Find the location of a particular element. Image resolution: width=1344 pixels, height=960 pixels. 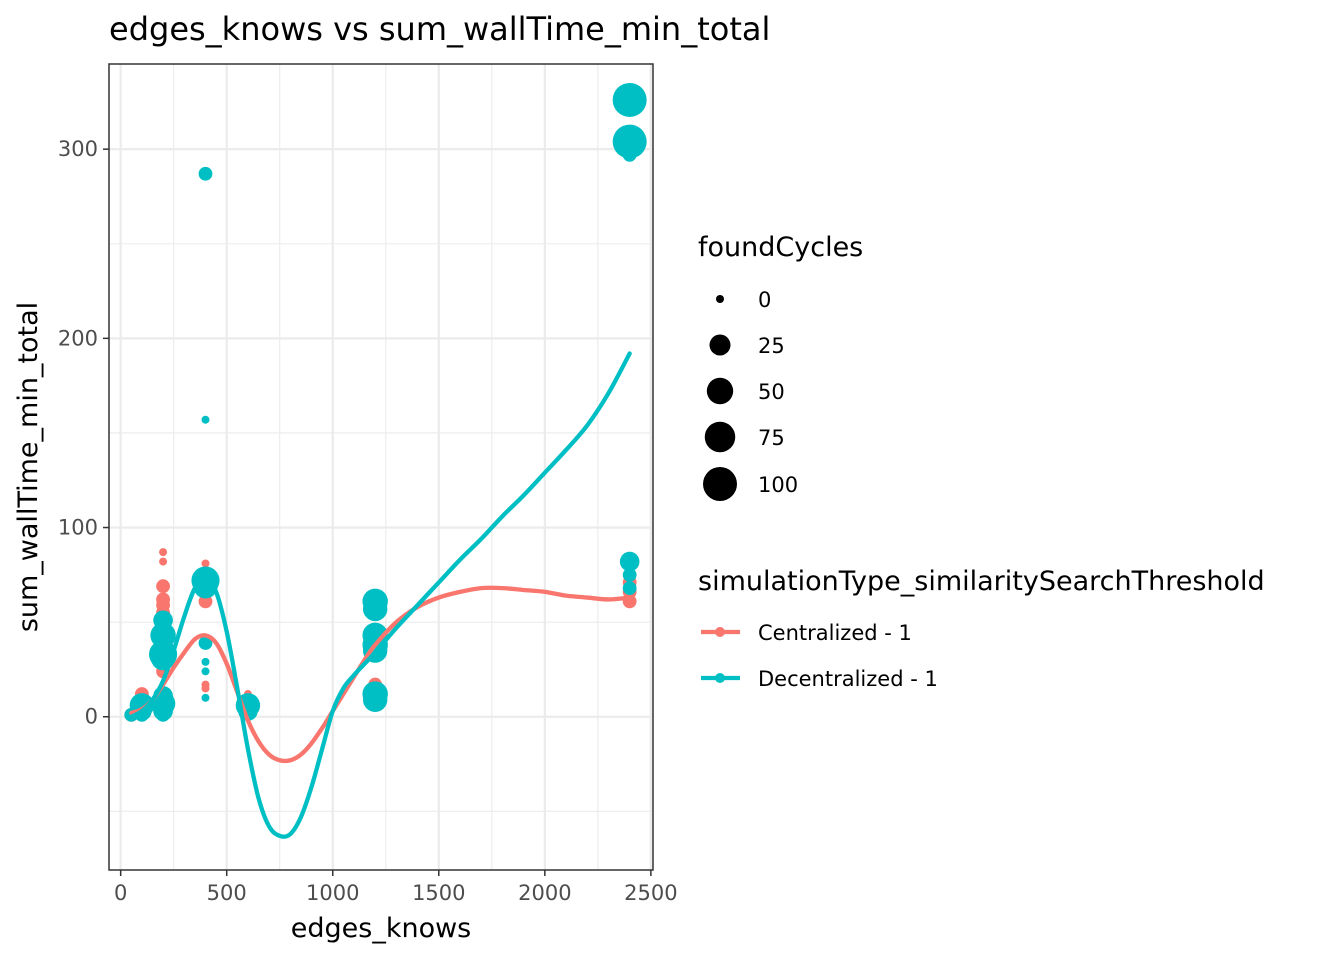

x-axis: 0 500 1000 1500 2000 2500 is located at coordinates (396, 887).